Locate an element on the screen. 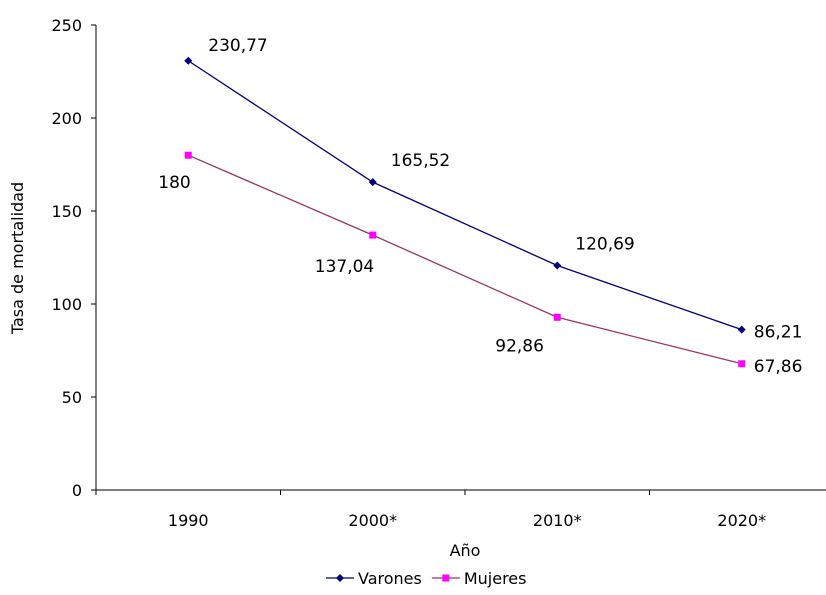  y-ticks: 0 50 100 150 200 250 is located at coordinates (73, 258).